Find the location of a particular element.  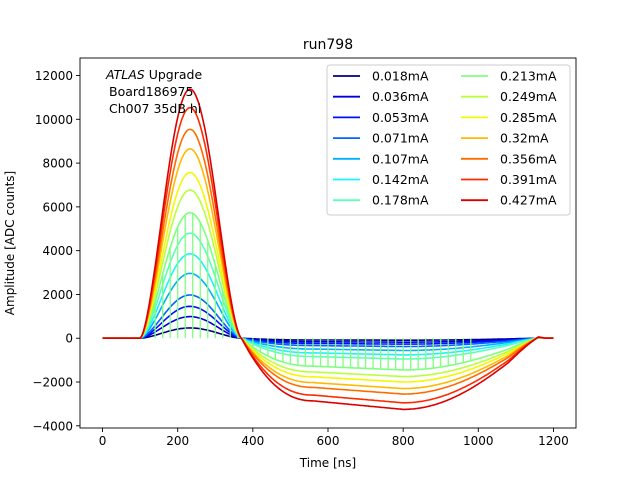

annotation-board: Board186975 is located at coordinates (151, 91).